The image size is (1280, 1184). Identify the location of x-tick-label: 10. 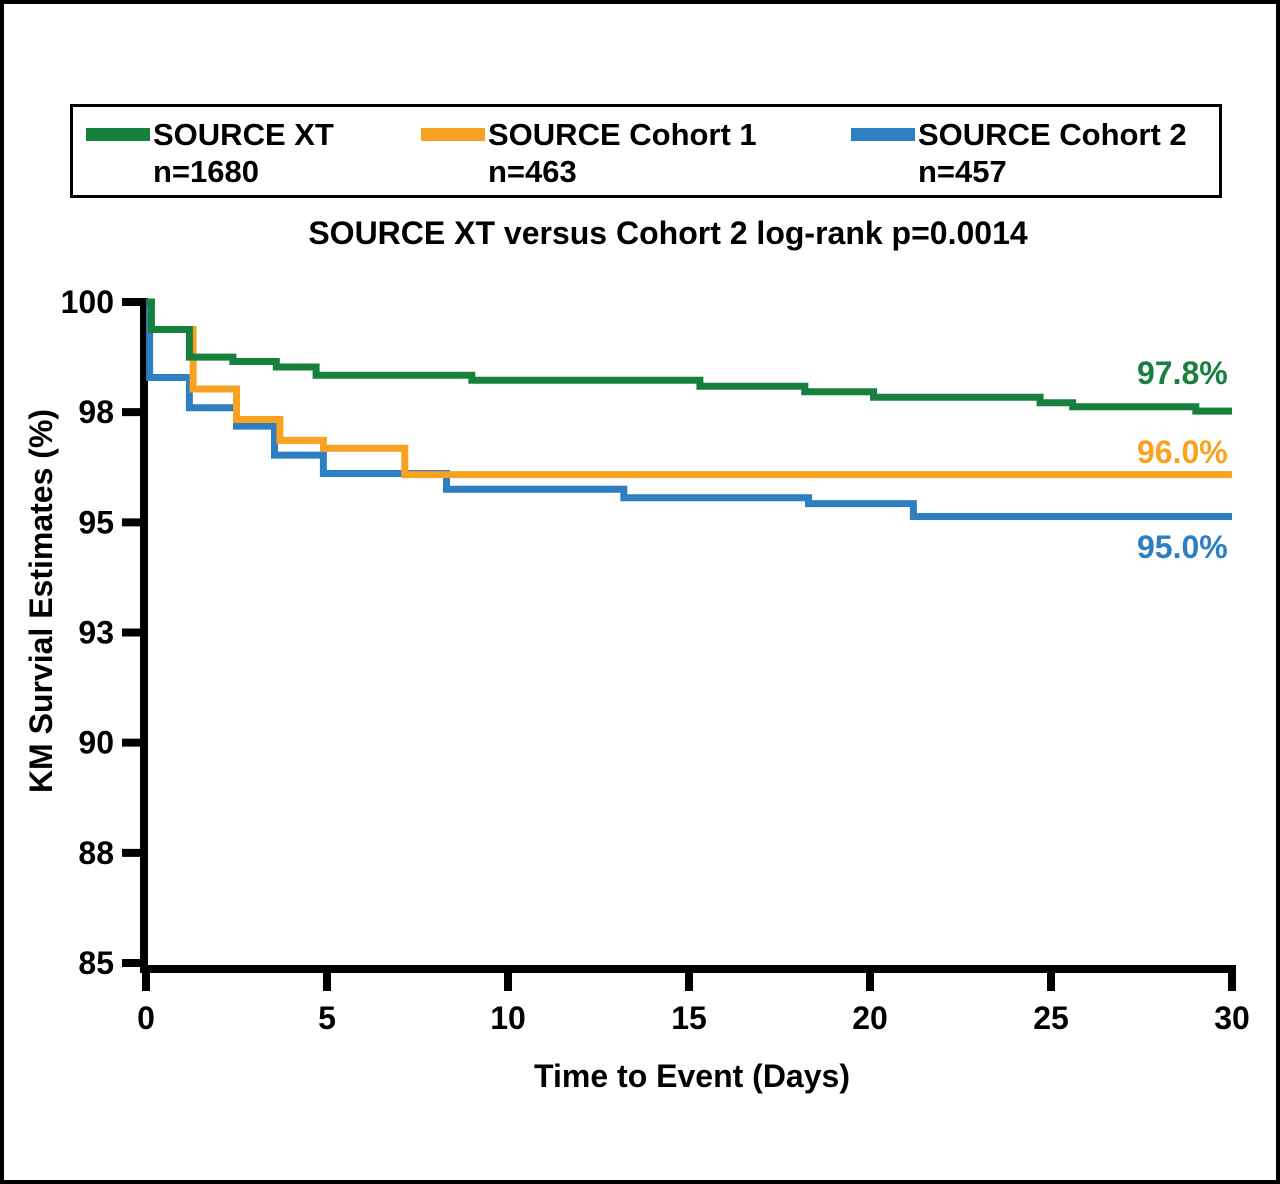
(508, 1018).